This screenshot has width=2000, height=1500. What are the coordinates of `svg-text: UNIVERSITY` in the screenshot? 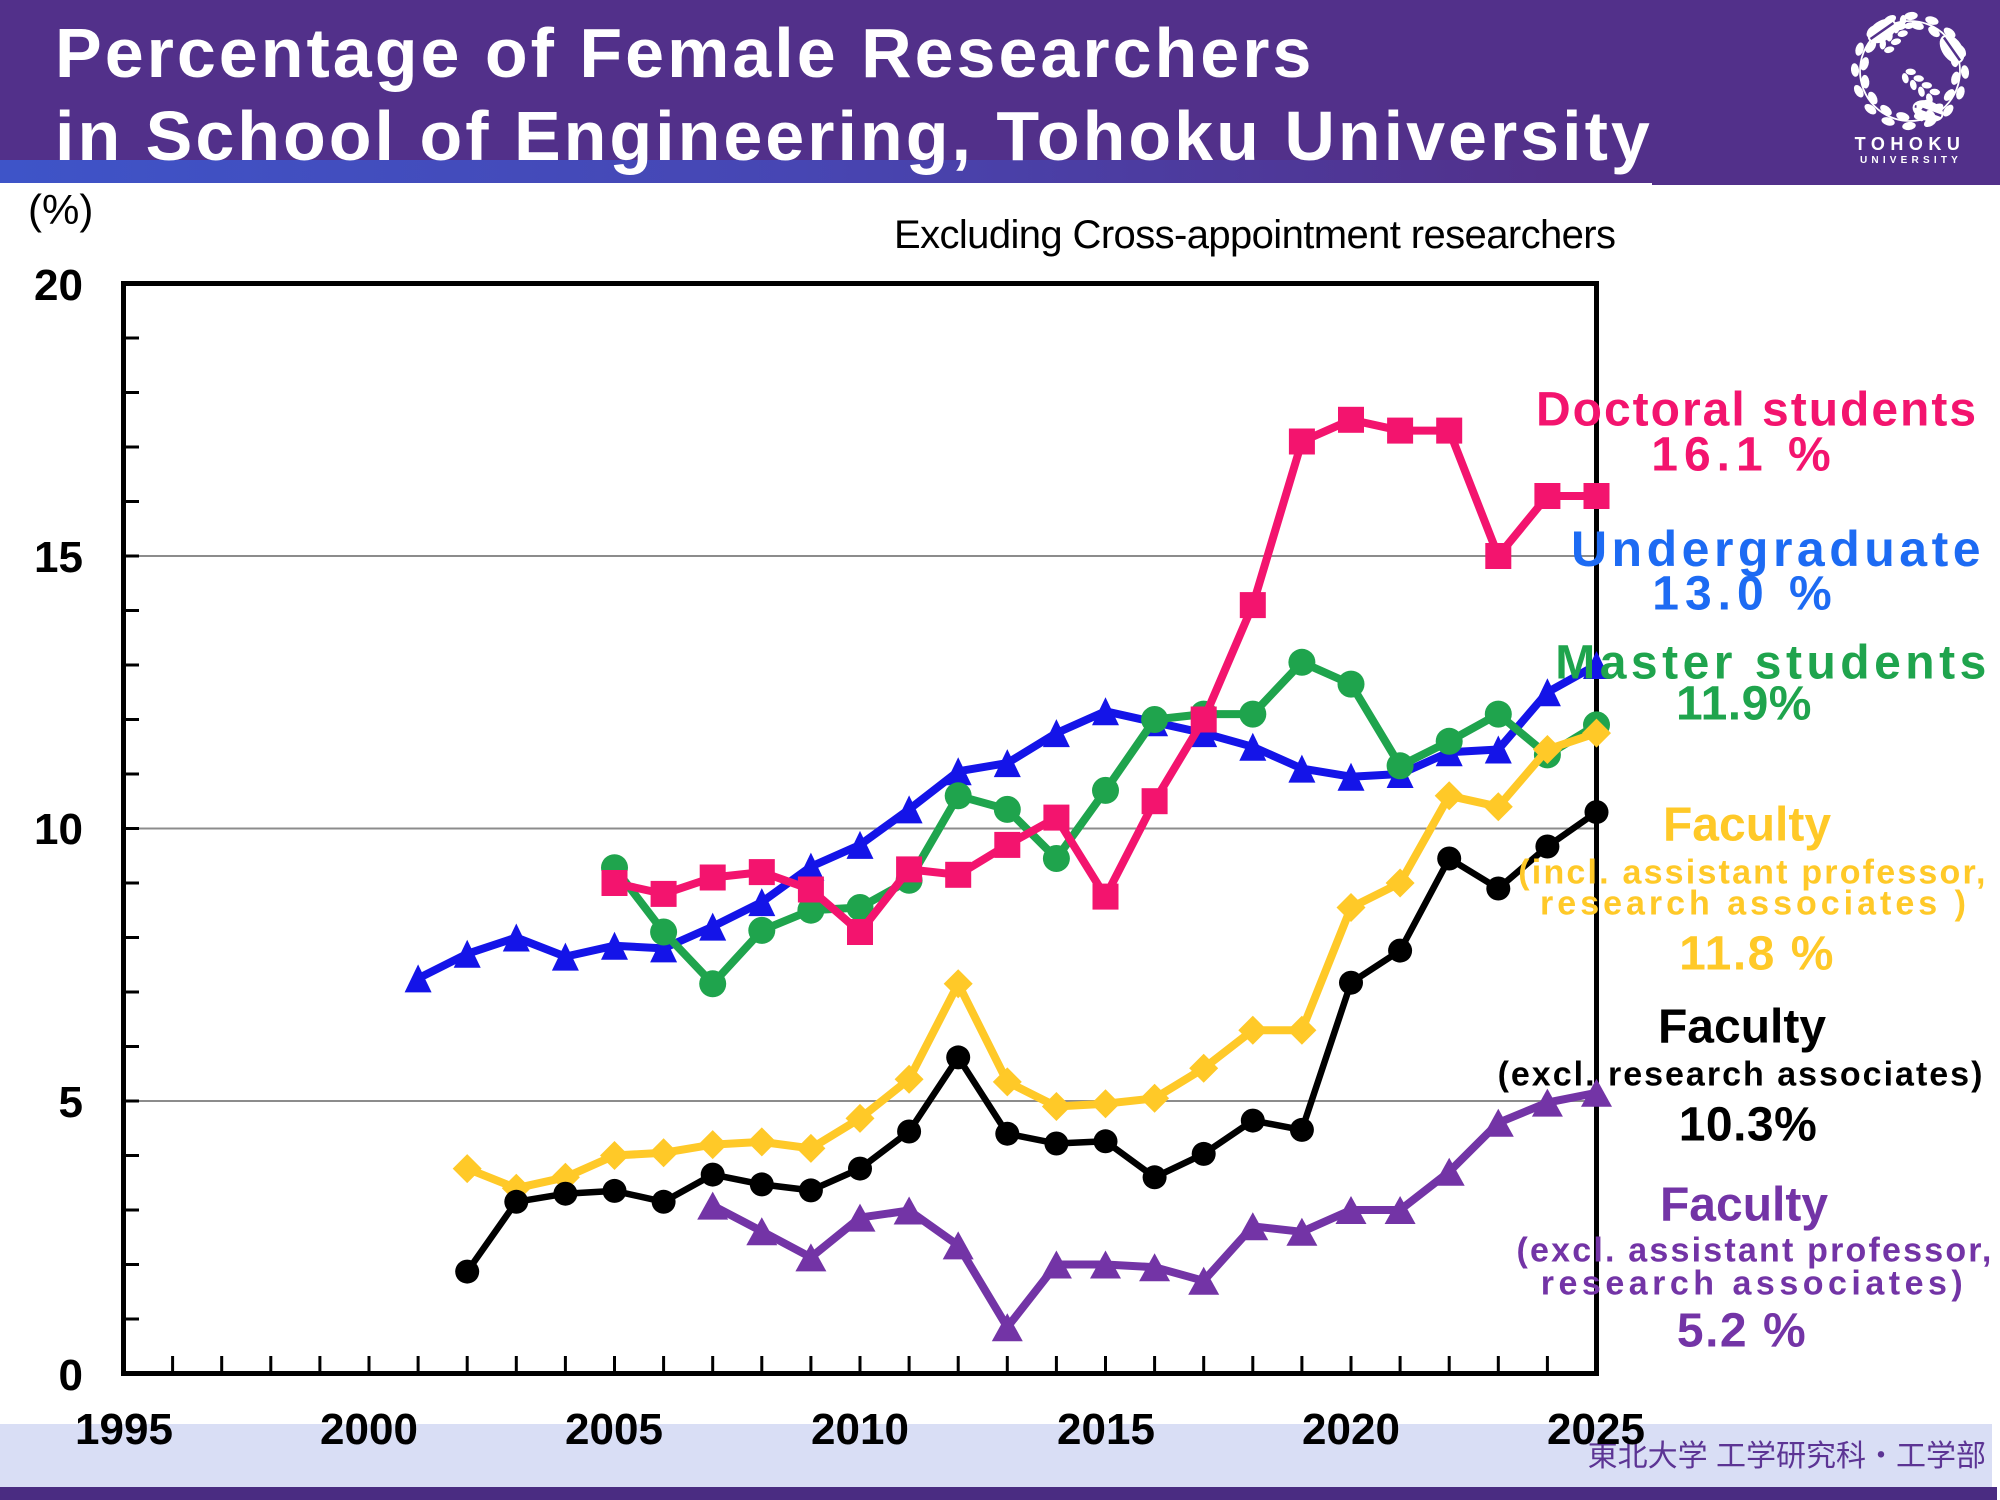 It's located at (1911, 160).